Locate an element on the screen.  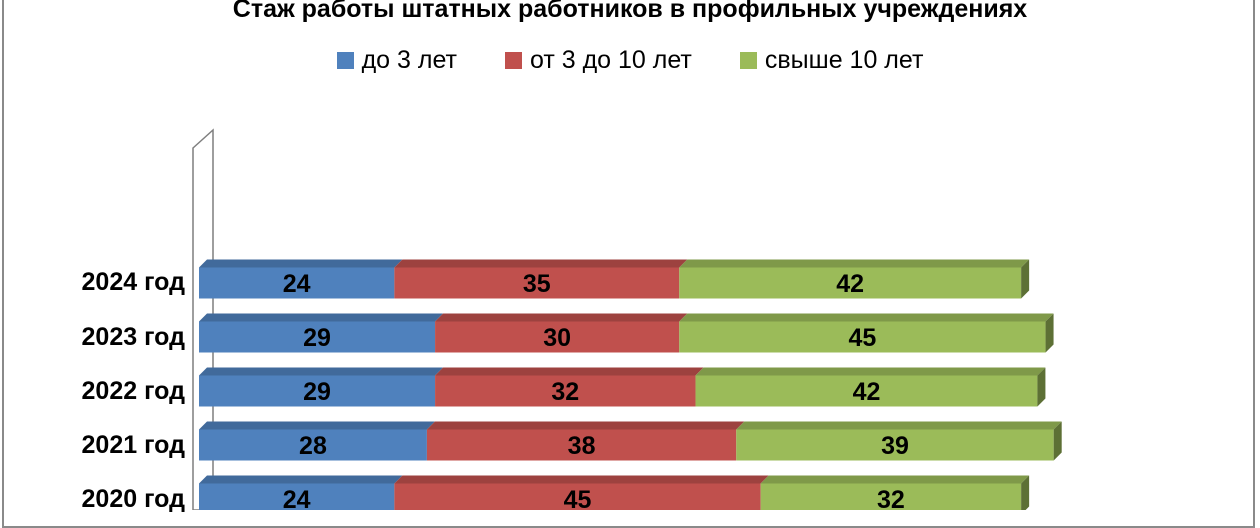
bar-under-3-years-2021 is located at coordinates (313, 445).